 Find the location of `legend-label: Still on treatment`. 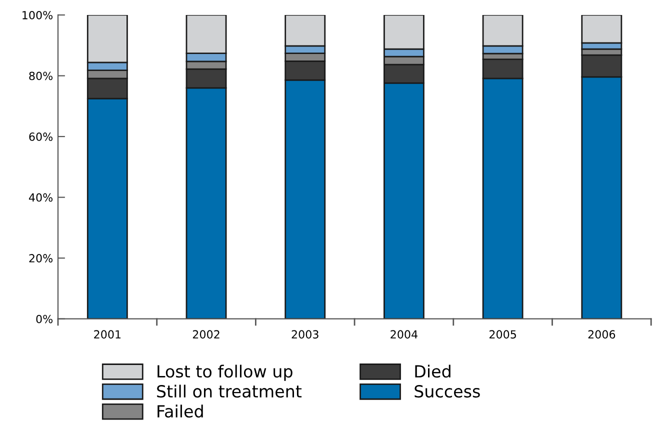

legend-label: Still on treatment is located at coordinates (229, 391).